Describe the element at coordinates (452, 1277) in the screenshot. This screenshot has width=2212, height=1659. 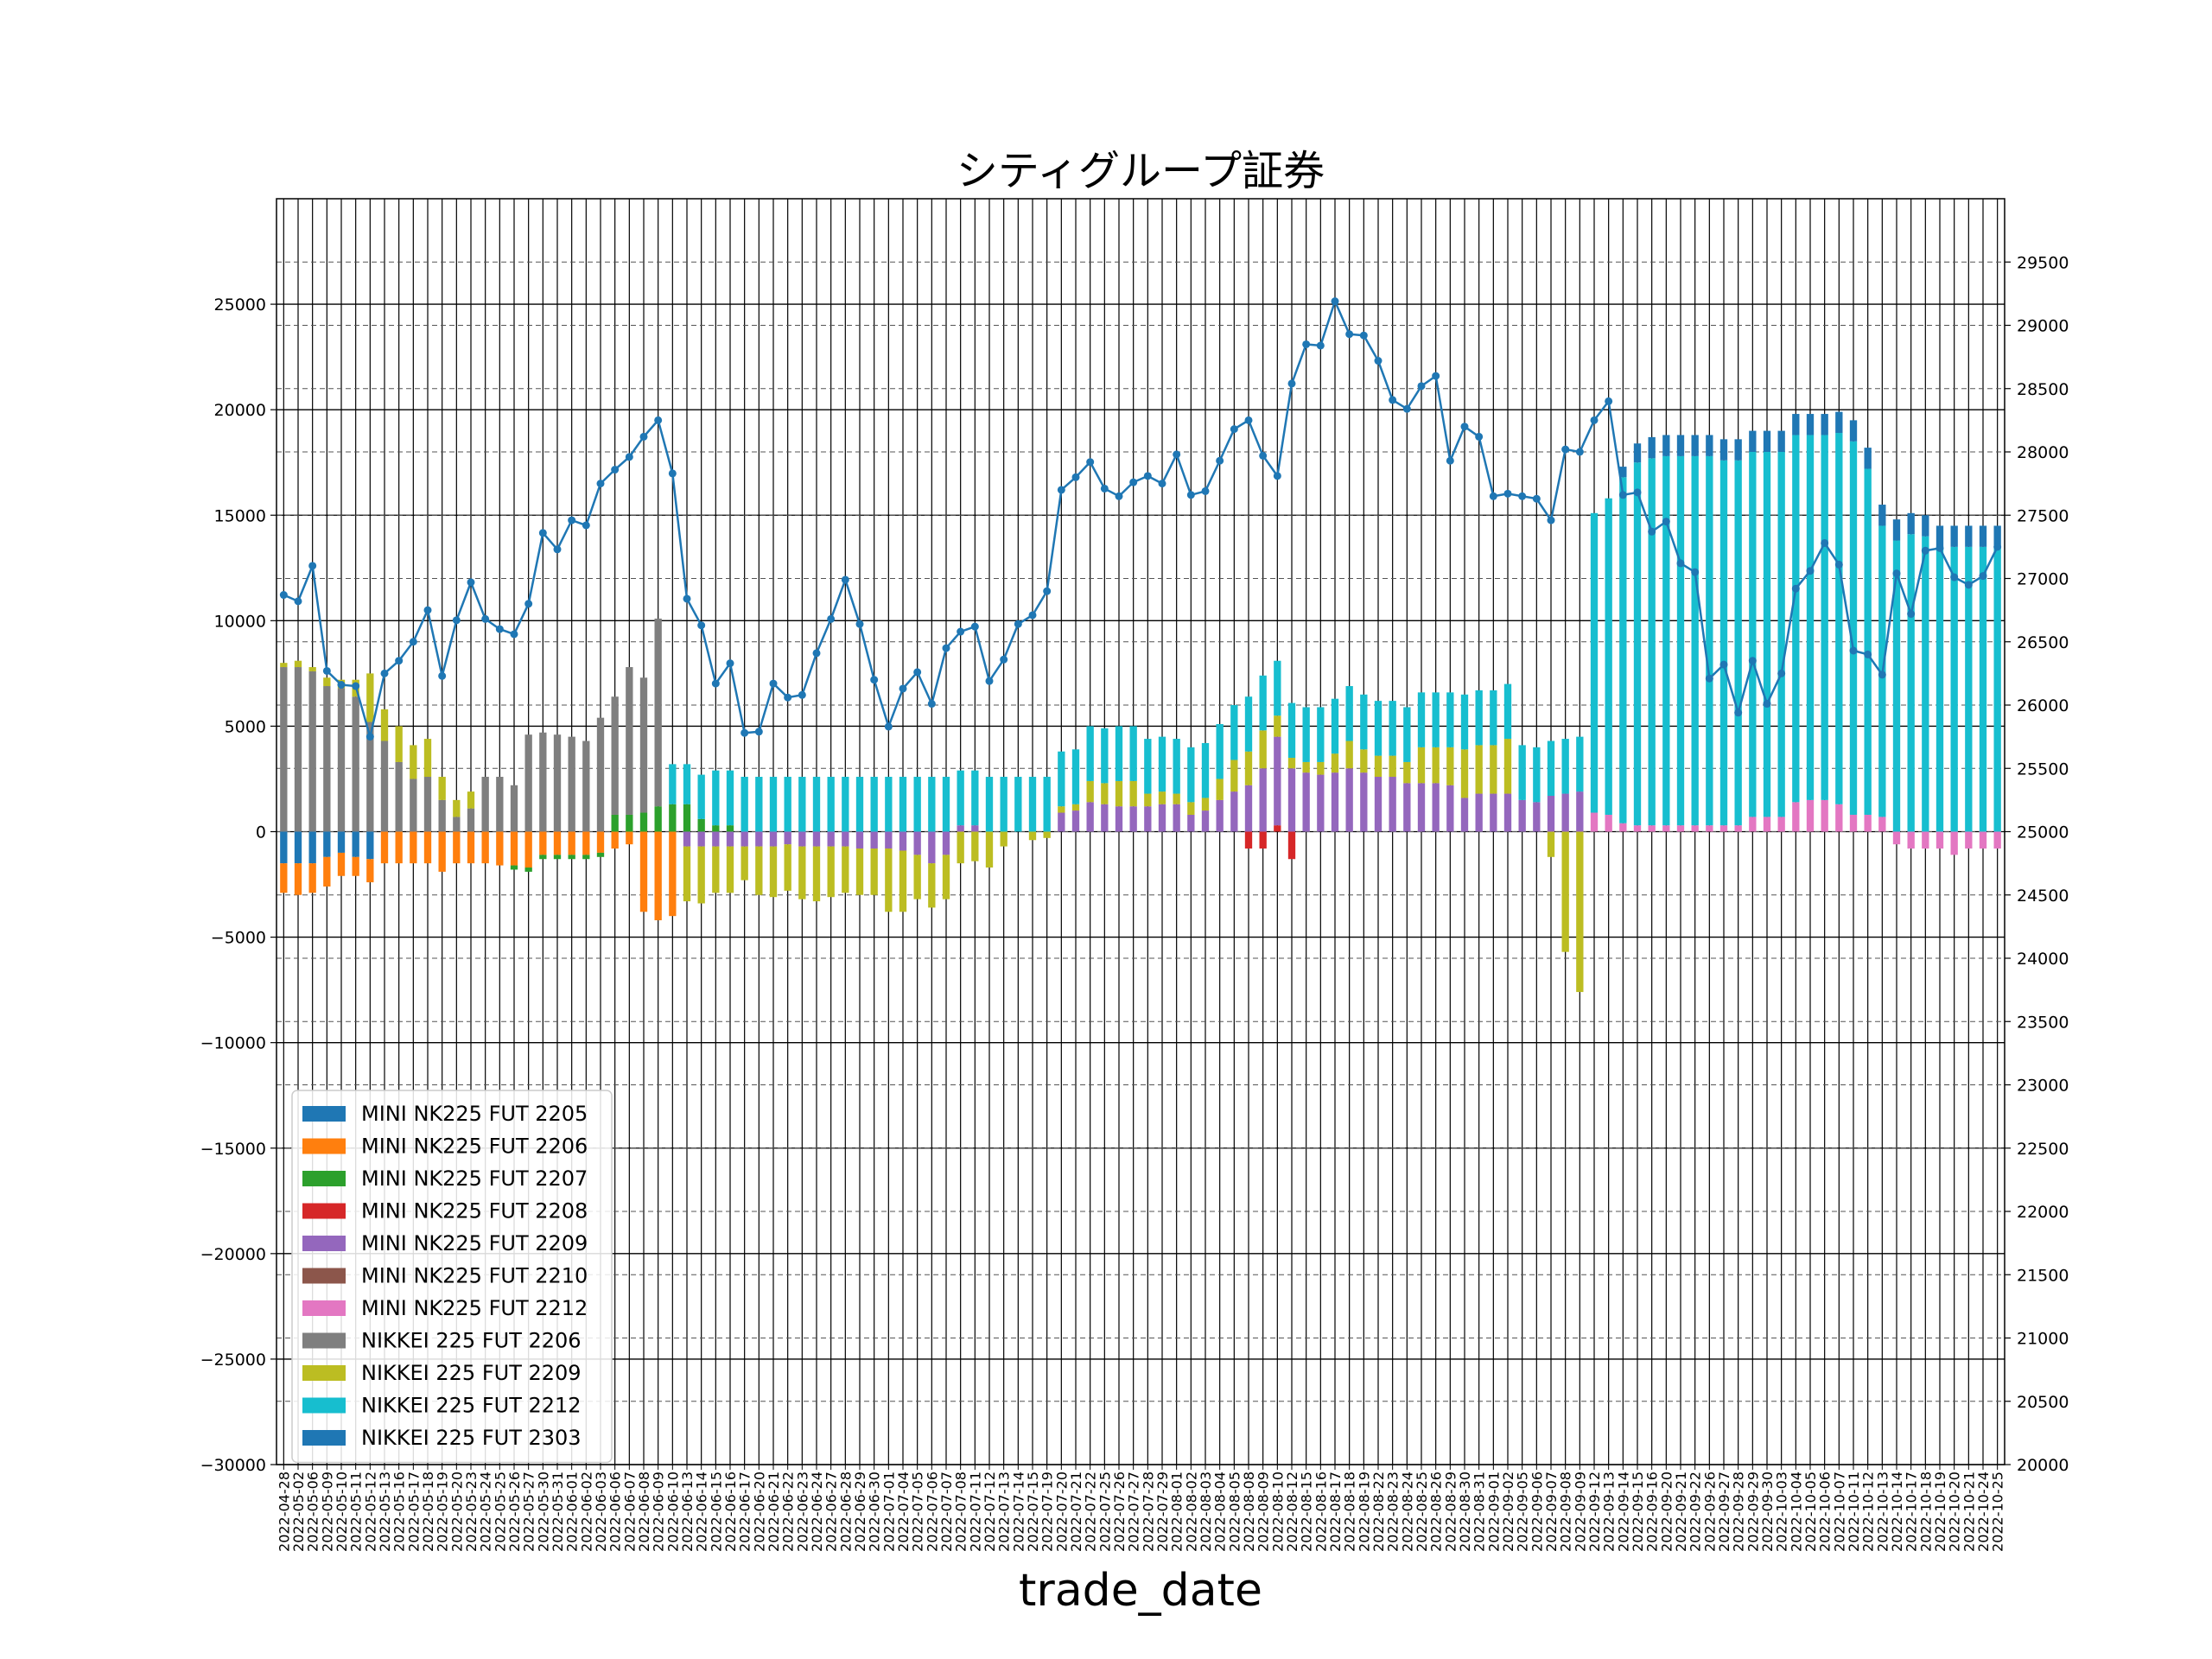
I see `legend-box` at that location.